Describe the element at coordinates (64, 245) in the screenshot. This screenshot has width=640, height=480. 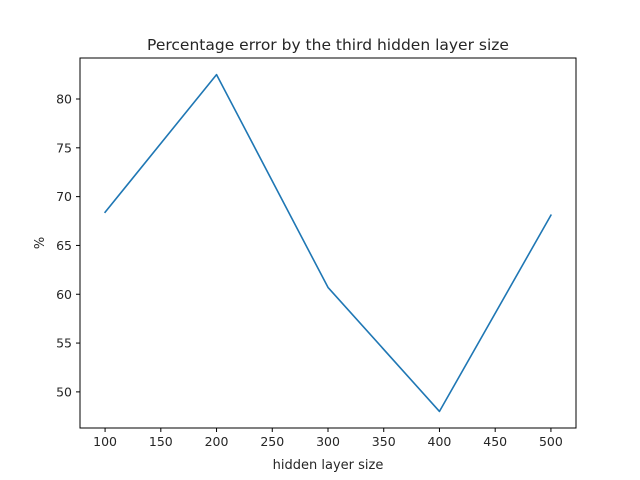
I see `y-tick-label: 65` at that location.